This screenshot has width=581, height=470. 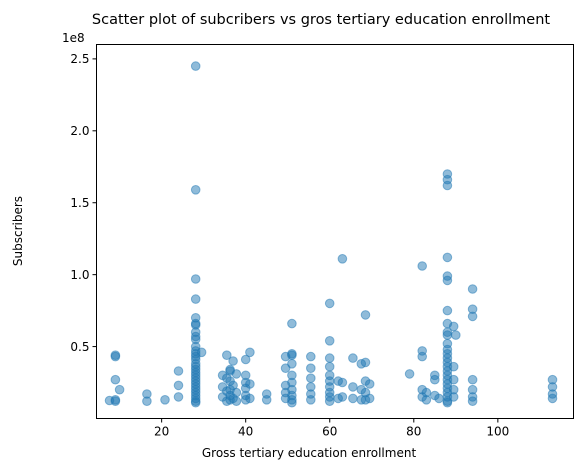 I want to click on y-tick-label: 0.5, so click(x=79, y=347).